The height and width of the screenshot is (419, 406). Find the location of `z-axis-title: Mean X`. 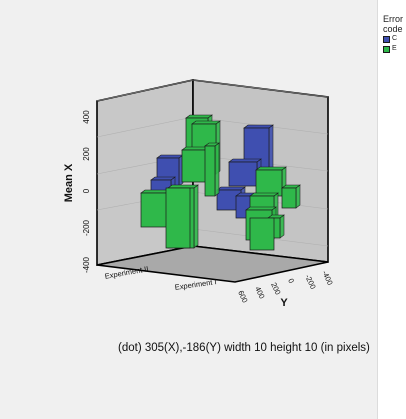

z-axis-title: Mean X is located at coordinates (69, 182).